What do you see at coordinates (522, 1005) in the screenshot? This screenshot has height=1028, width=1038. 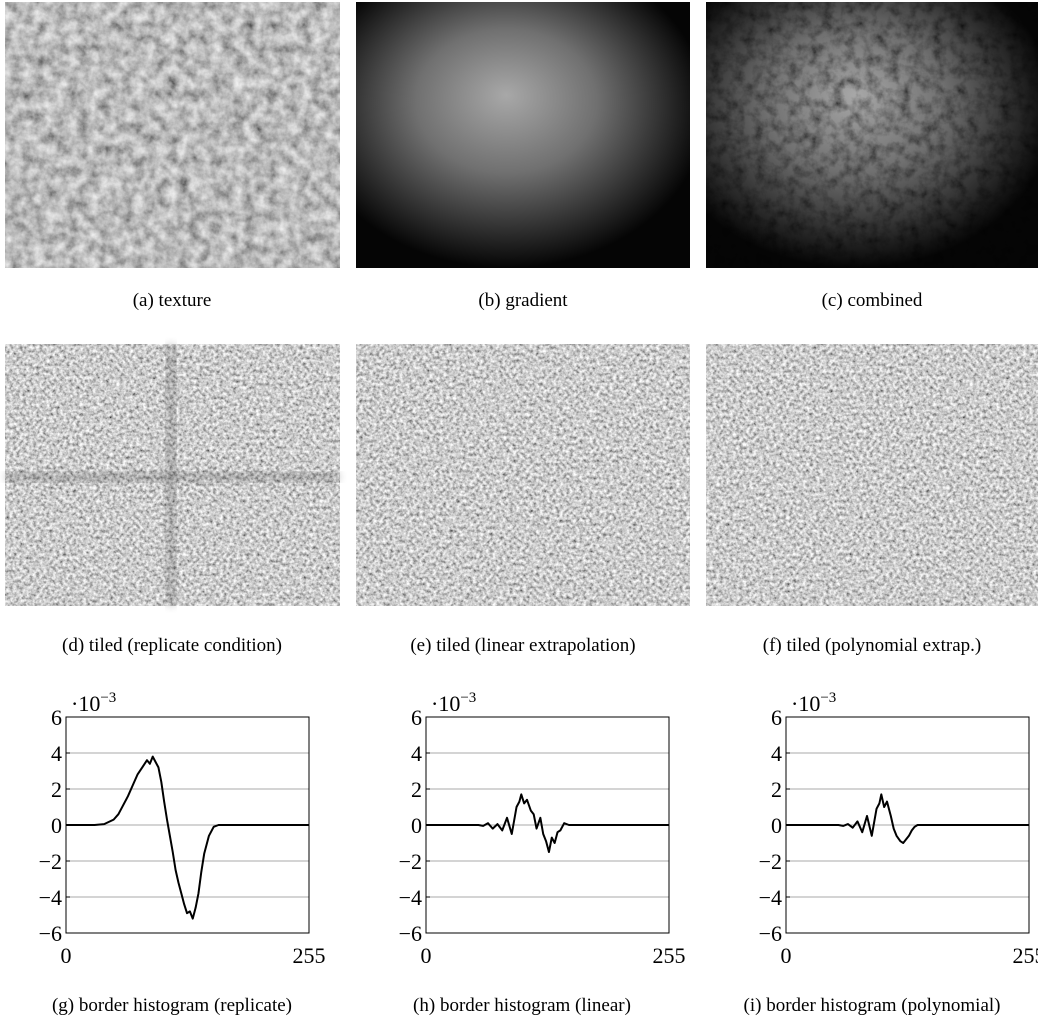 I see `caption: (h) border histogram (linear)` at bounding box center [522, 1005].